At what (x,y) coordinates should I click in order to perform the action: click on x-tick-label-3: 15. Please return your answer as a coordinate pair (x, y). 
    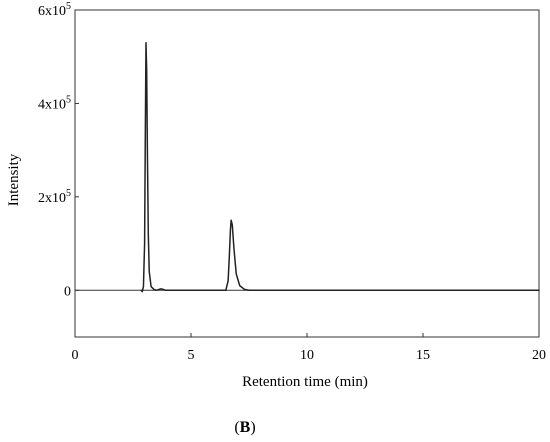
    Looking at the image, I should click on (423, 355).